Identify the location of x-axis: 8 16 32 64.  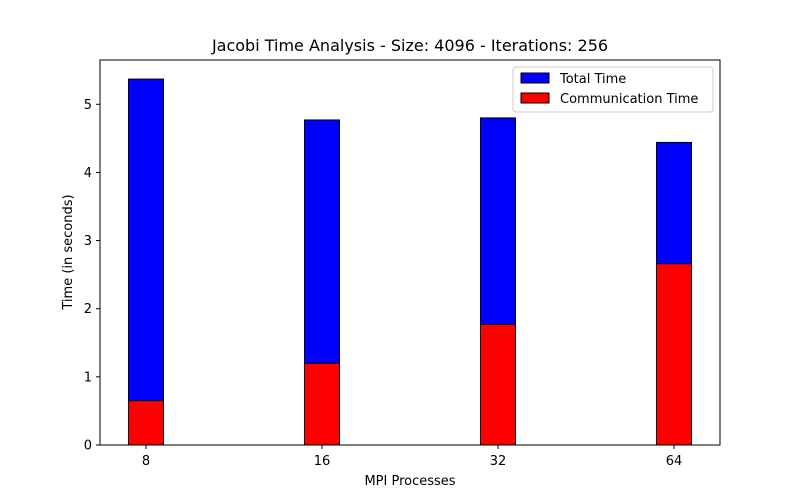
(412, 457).